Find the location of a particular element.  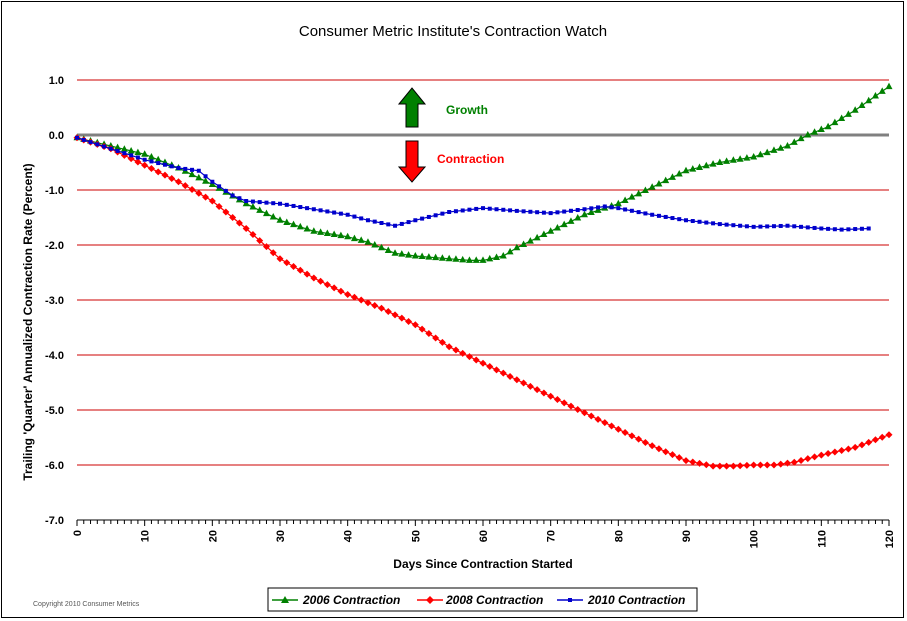

x-tick-label: 90 is located at coordinates (687, 536).